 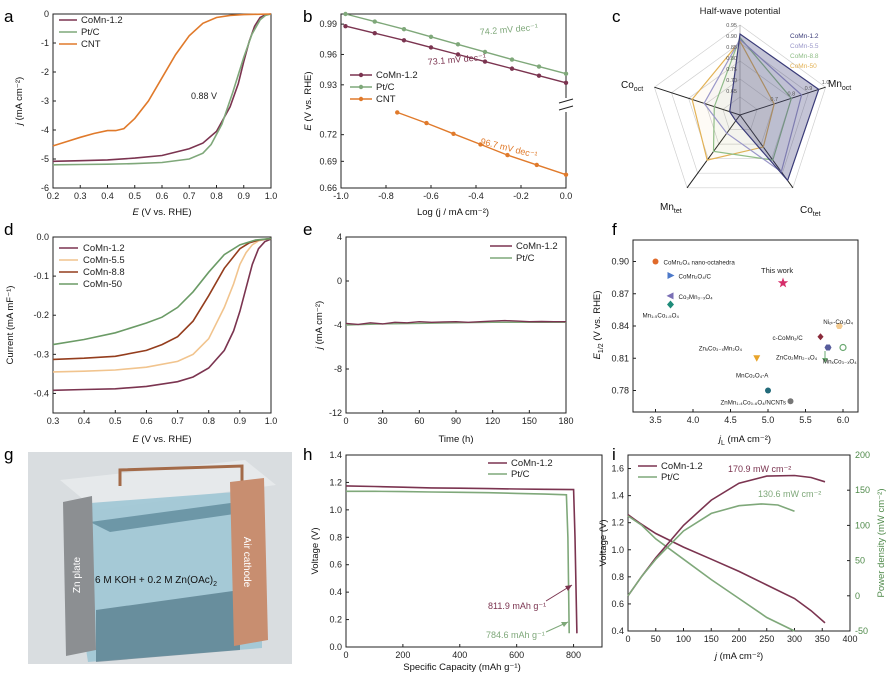 I want to click on h-ytick-label-0: 1.4, so click(x=335, y=455).